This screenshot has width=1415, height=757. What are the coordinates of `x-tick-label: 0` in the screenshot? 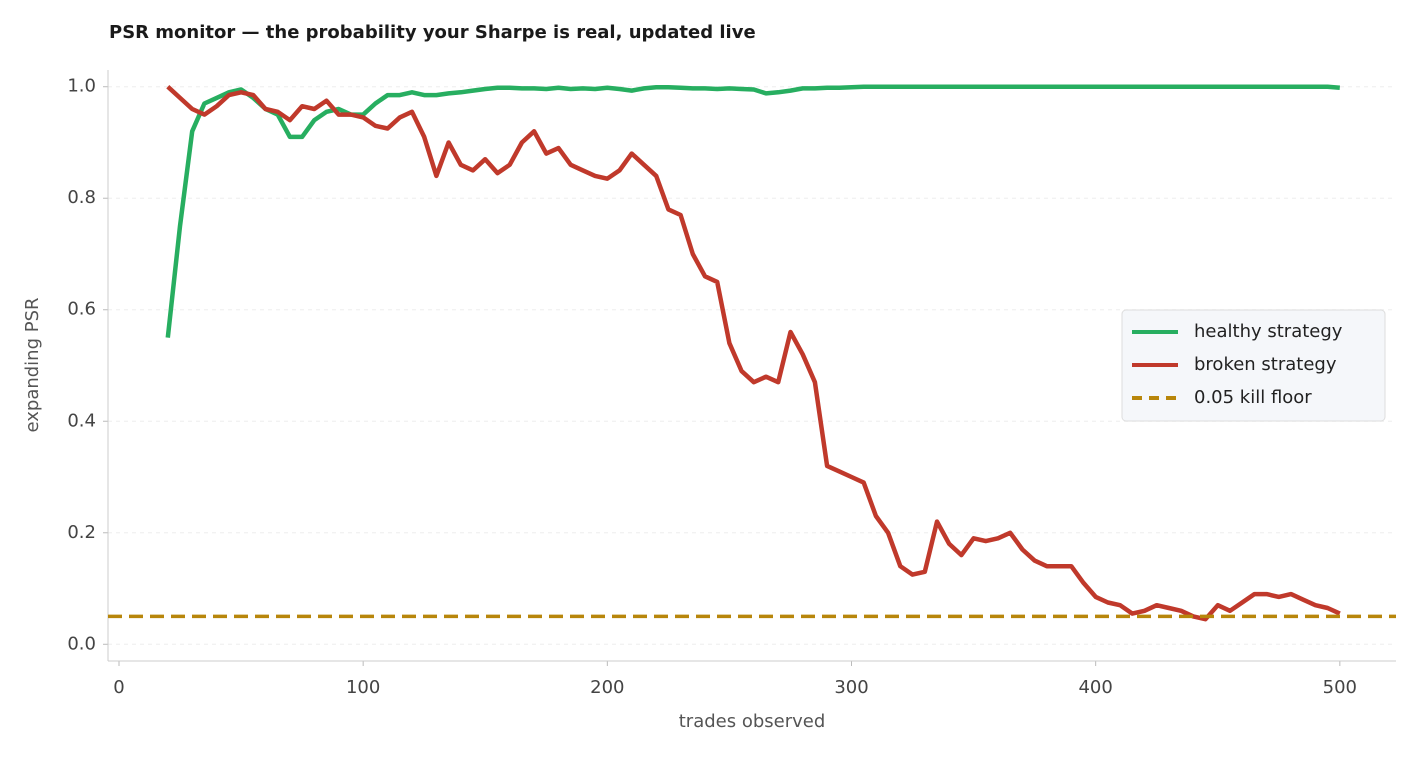 It's located at (118, 687).